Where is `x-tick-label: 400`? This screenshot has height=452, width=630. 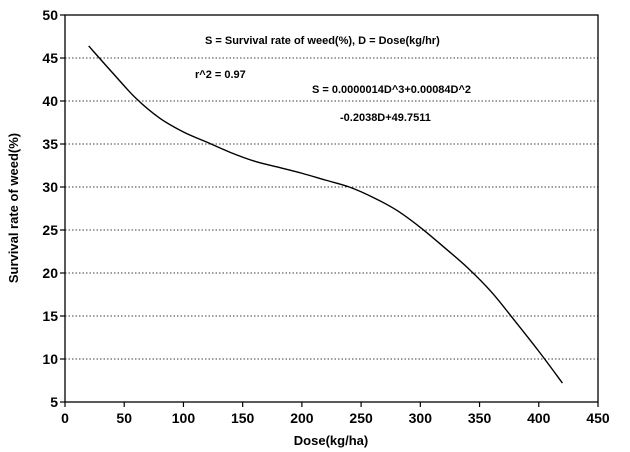 x-tick-label: 400 is located at coordinates (539, 418).